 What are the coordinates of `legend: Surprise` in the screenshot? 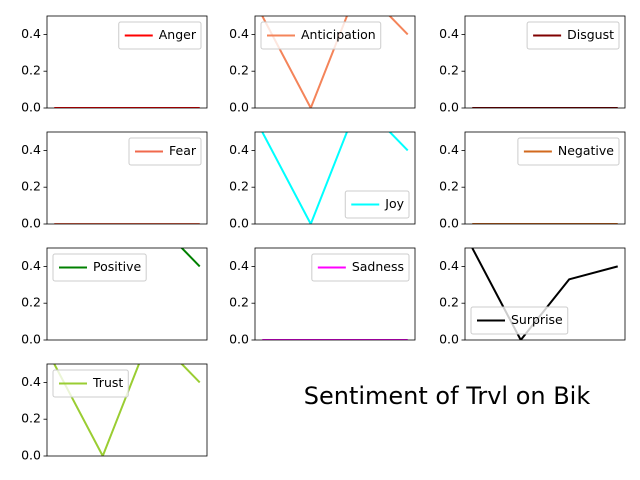 It's located at (519, 320).